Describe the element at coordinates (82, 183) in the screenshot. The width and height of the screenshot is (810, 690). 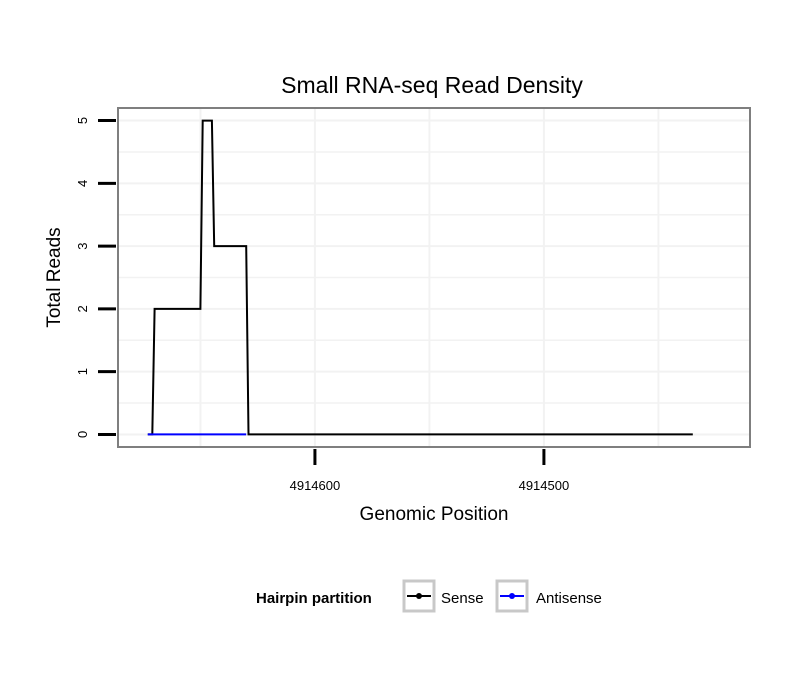
I see `y-tick-label: 4` at that location.